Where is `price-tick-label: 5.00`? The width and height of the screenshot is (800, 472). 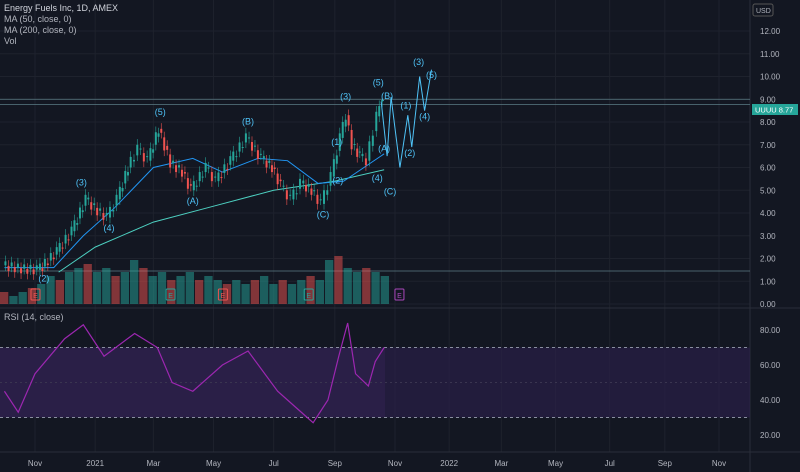 price-tick-label: 5.00 is located at coordinates (768, 190).